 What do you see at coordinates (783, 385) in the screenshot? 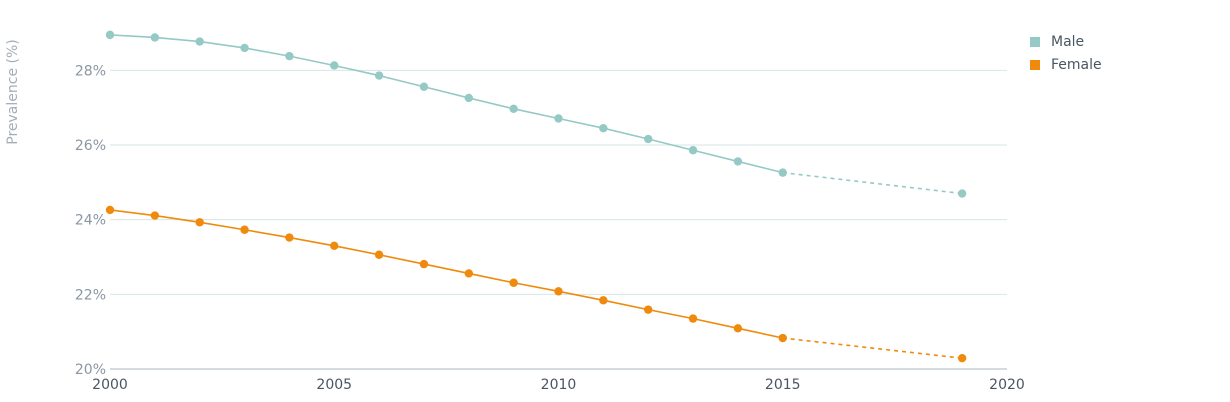
I see `x-tick-label: 2015` at bounding box center [783, 385].